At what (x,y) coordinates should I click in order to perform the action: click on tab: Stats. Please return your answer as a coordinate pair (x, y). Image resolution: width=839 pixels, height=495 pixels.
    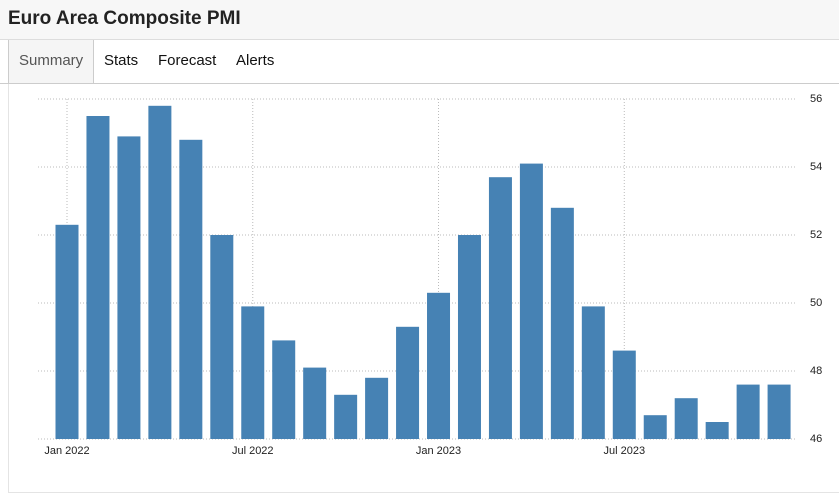
    Looking at the image, I should click on (121, 60).